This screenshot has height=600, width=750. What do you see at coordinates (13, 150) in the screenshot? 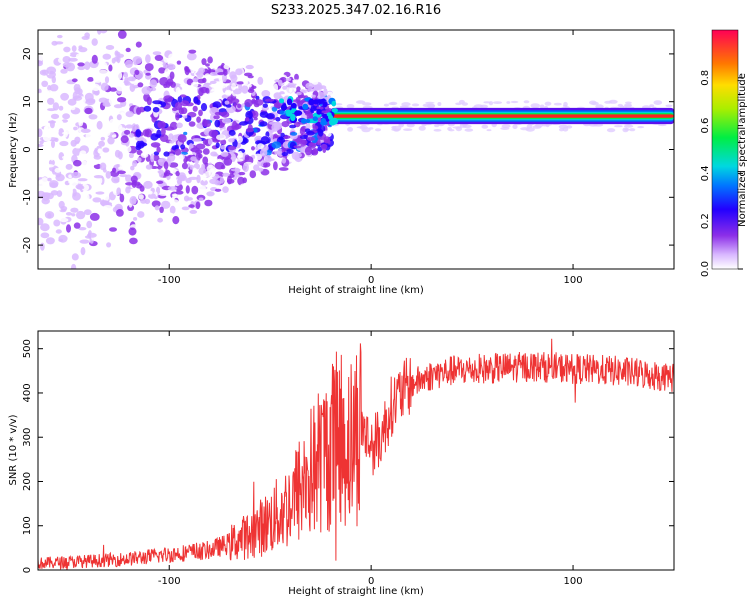
I see `spectrogram-ylabel: Frequency (Hz)` at bounding box center [13, 150].